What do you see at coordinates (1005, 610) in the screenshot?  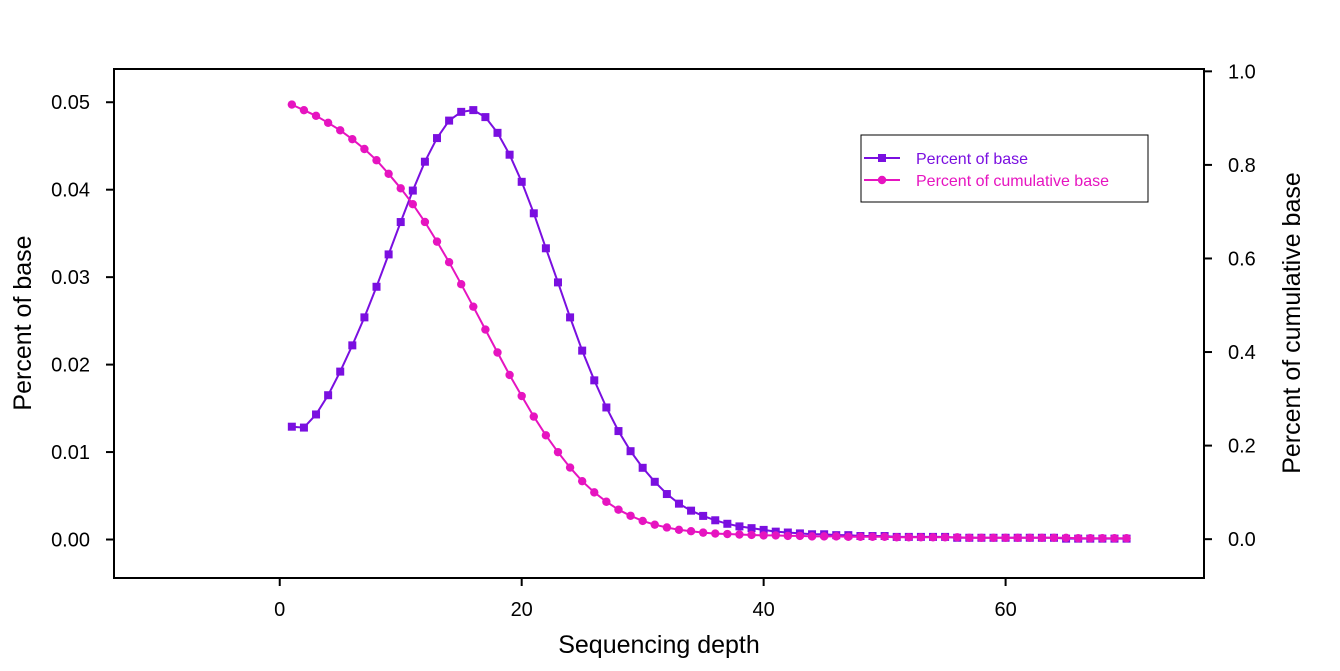 I see `x-tick-label: 60` at bounding box center [1005, 610].